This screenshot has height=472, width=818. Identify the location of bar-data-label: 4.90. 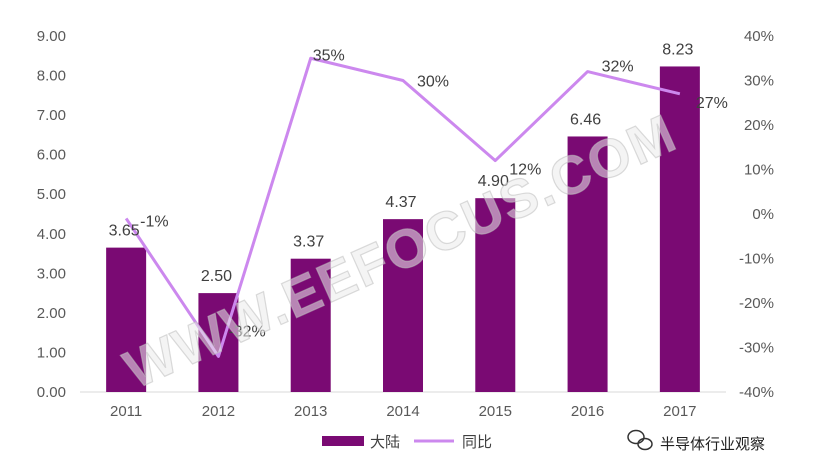
(493, 181).